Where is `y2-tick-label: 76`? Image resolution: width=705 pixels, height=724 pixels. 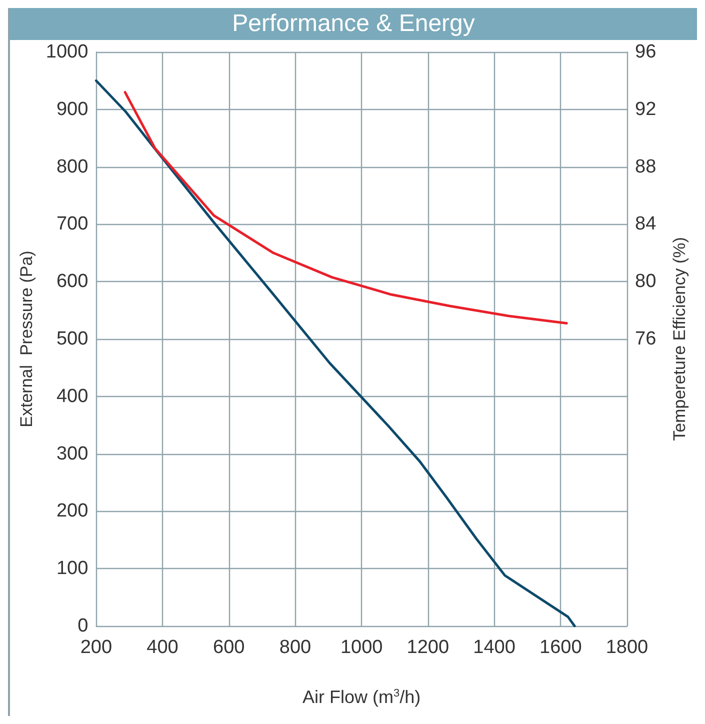 y2-tick-label: 76 is located at coordinates (645, 339).